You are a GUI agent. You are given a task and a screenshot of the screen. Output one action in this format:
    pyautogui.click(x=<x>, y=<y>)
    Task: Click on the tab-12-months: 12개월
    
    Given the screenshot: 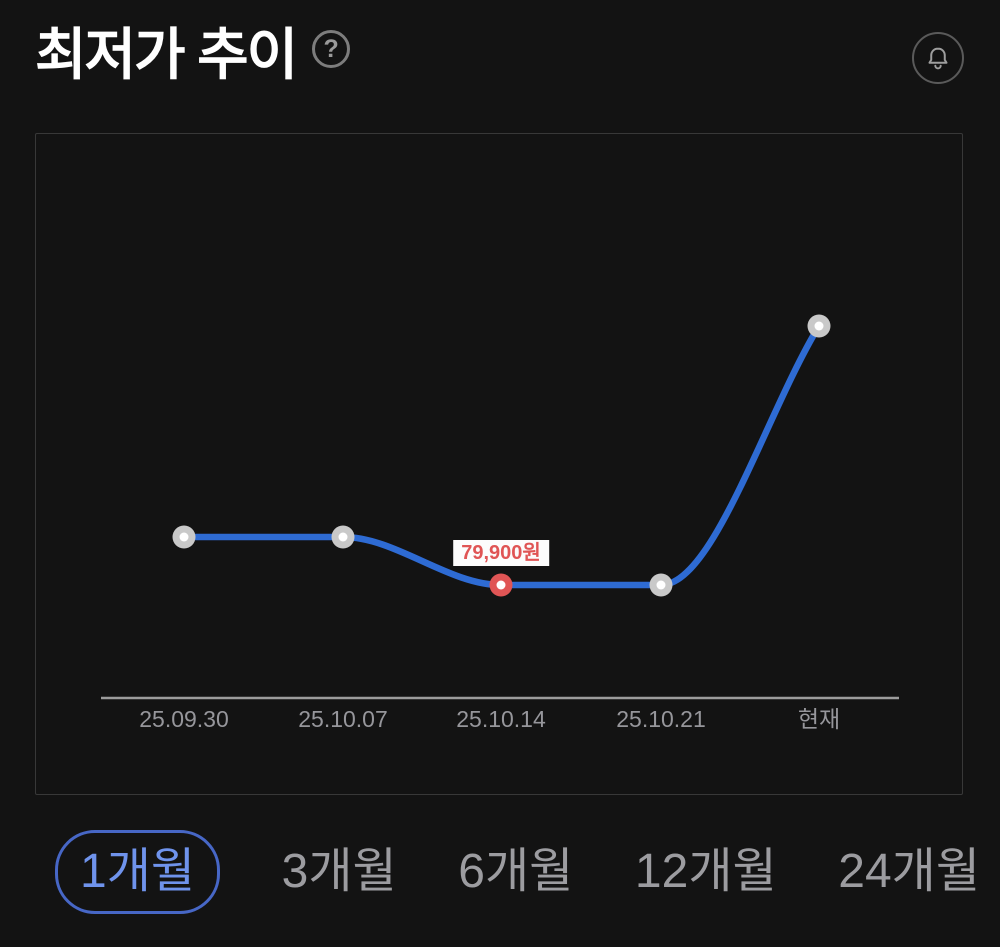 What is the action you would take?
    pyautogui.click(x=705, y=872)
    